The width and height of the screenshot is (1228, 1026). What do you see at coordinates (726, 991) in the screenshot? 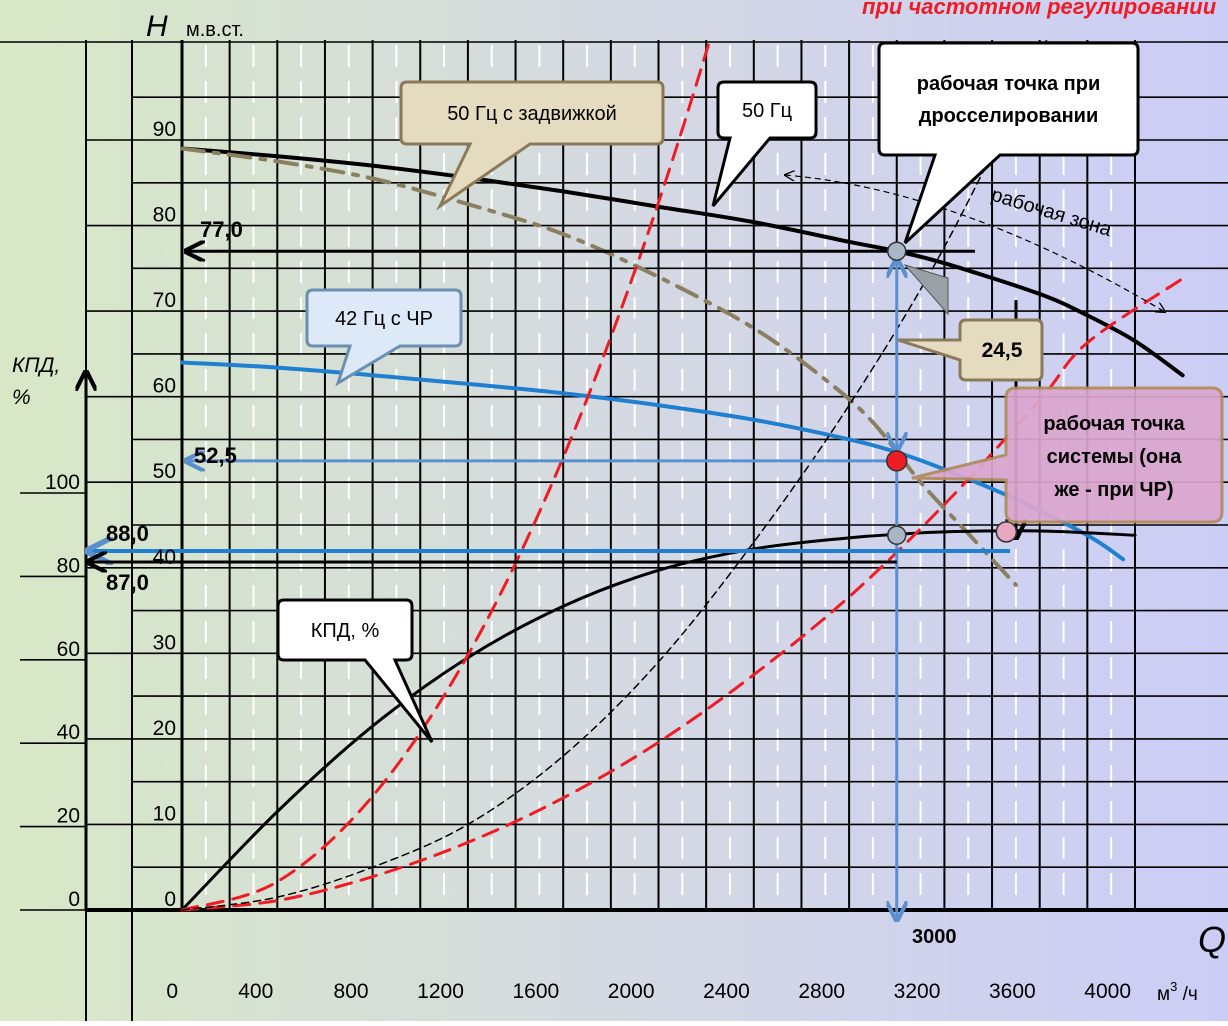
I see `x-tick-label: 2400` at bounding box center [726, 991].